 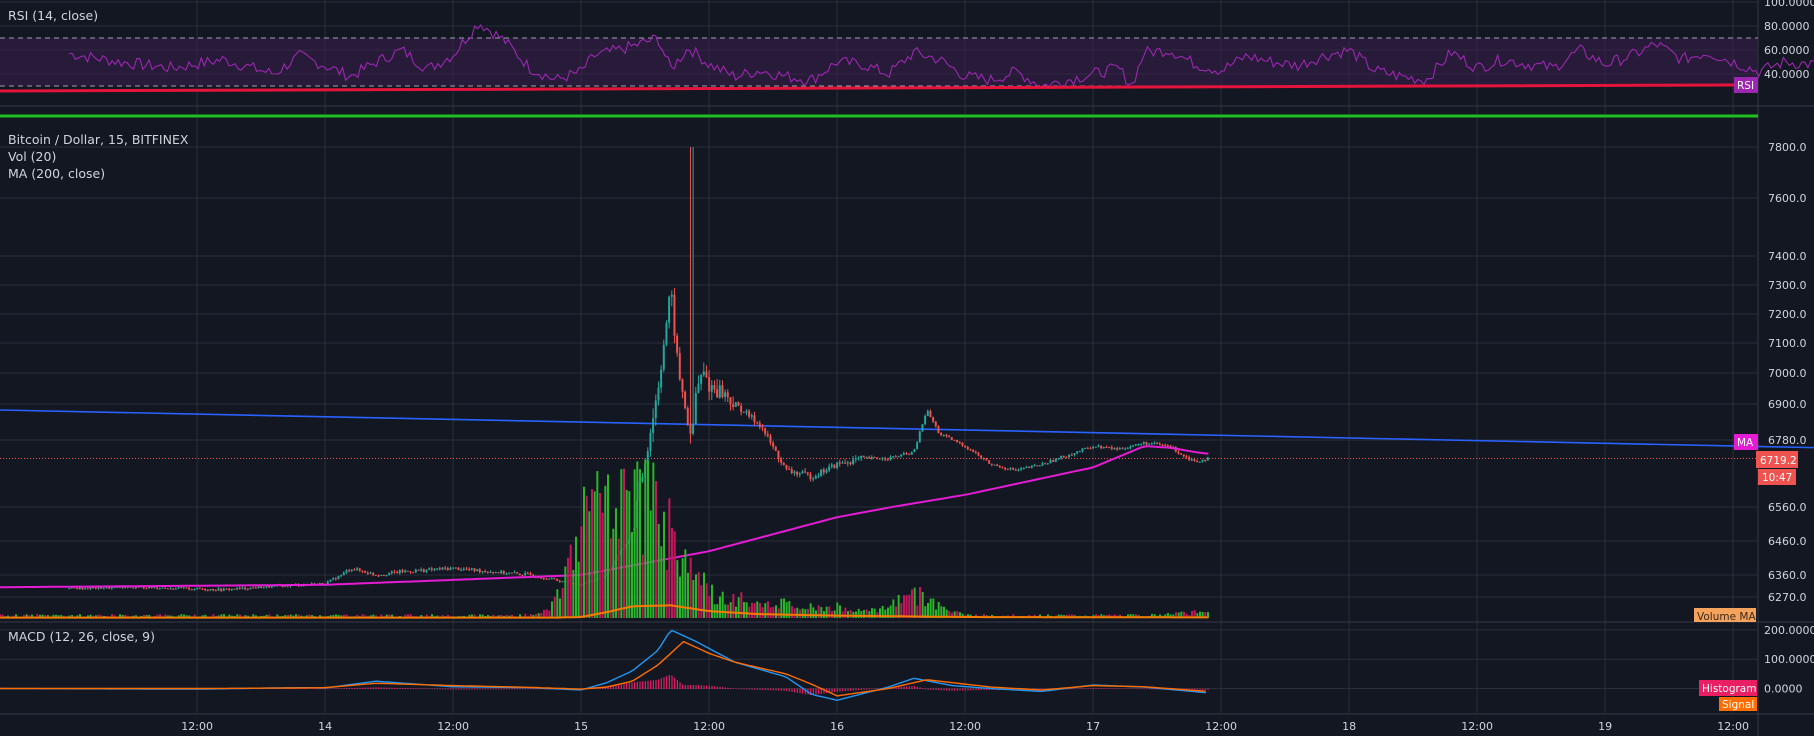 What do you see at coordinates (867, 88) in the screenshot?
I see `red-trendline` at bounding box center [867, 88].